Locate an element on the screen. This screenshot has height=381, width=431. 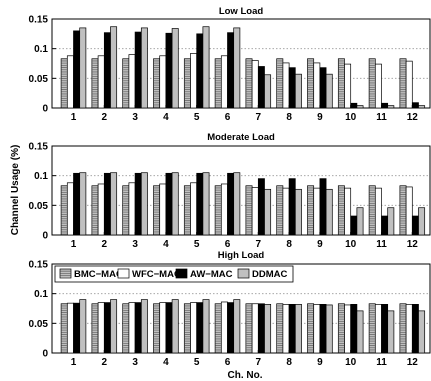
x-tick-label: 7 is located at coordinates (259, 362).